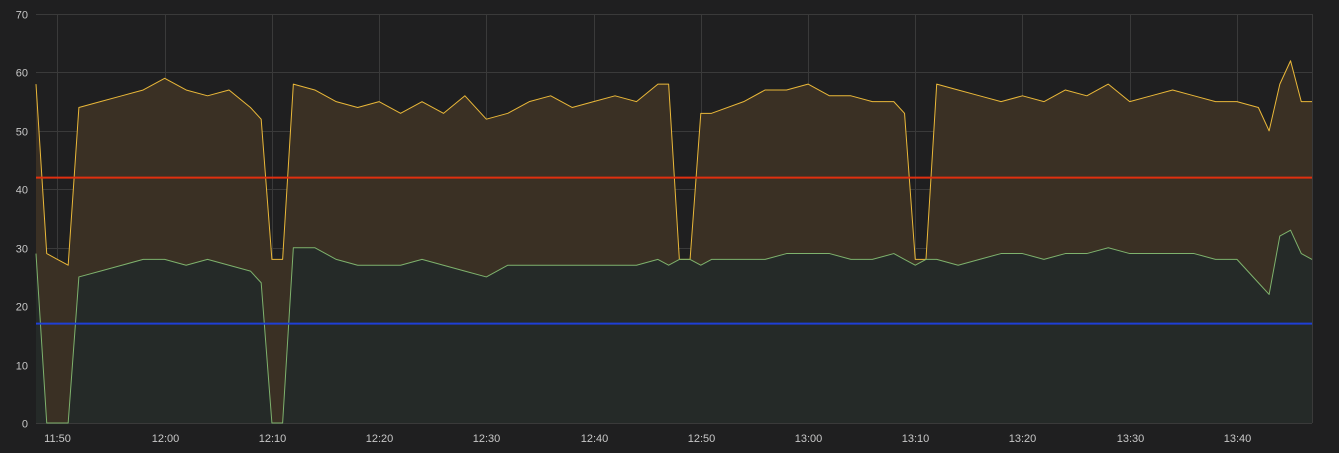 The height and width of the screenshot is (453, 1339). What do you see at coordinates (22, 308) in the screenshot?
I see `y-tick-label: 20` at bounding box center [22, 308].